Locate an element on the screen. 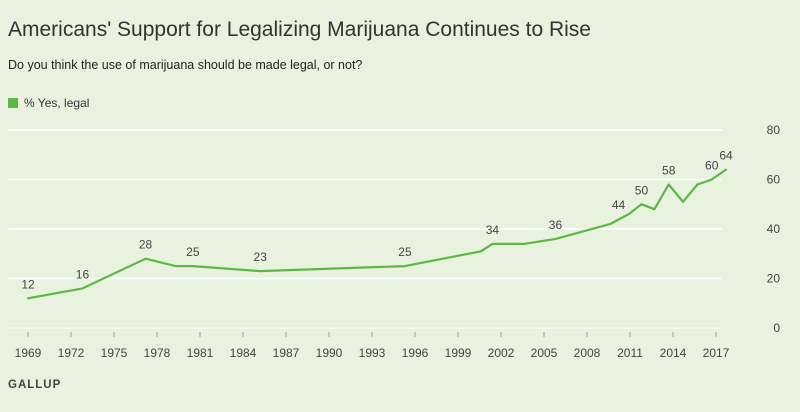 The image size is (800, 412). y-tick-label: 60 is located at coordinates (774, 180).